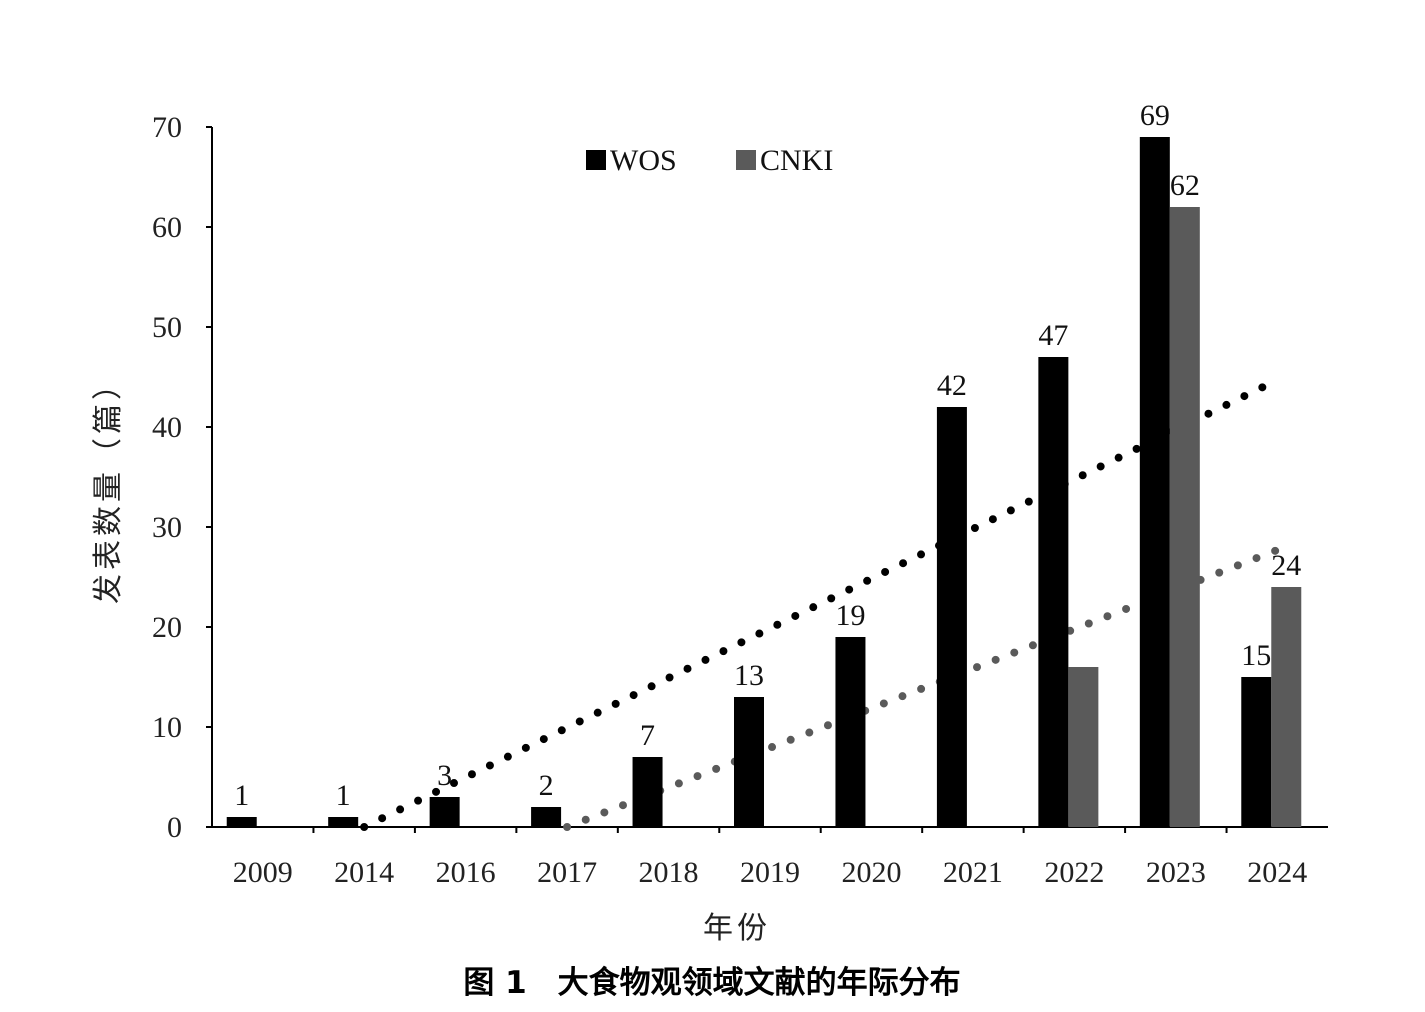 The image size is (1425, 1012). What do you see at coordinates (643, 160) in the screenshot?
I see `legend-label-wos: WOS` at bounding box center [643, 160].